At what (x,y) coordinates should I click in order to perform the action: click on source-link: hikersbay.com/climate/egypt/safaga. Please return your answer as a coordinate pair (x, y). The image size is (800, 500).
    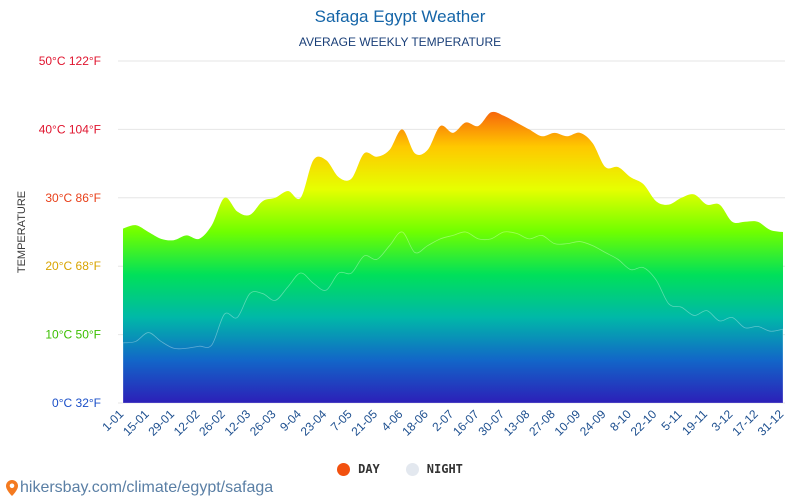
    Looking at the image, I should click on (139, 488).